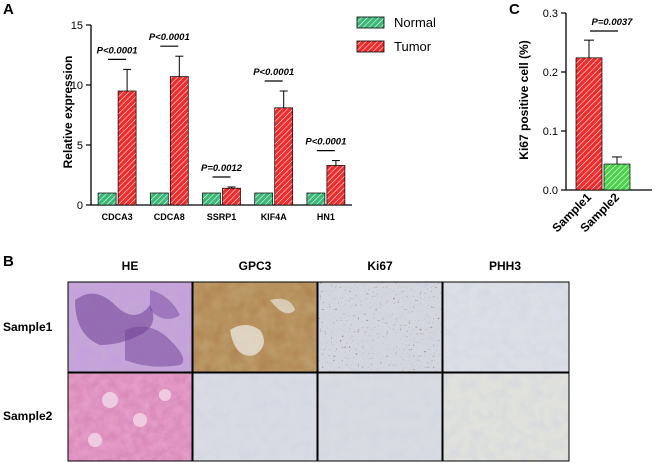 The image size is (657, 463). What do you see at coordinates (222, 168) in the screenshot?
I see `p-value-ssrp1: P=0.0012` at bounding box center [222, 168].